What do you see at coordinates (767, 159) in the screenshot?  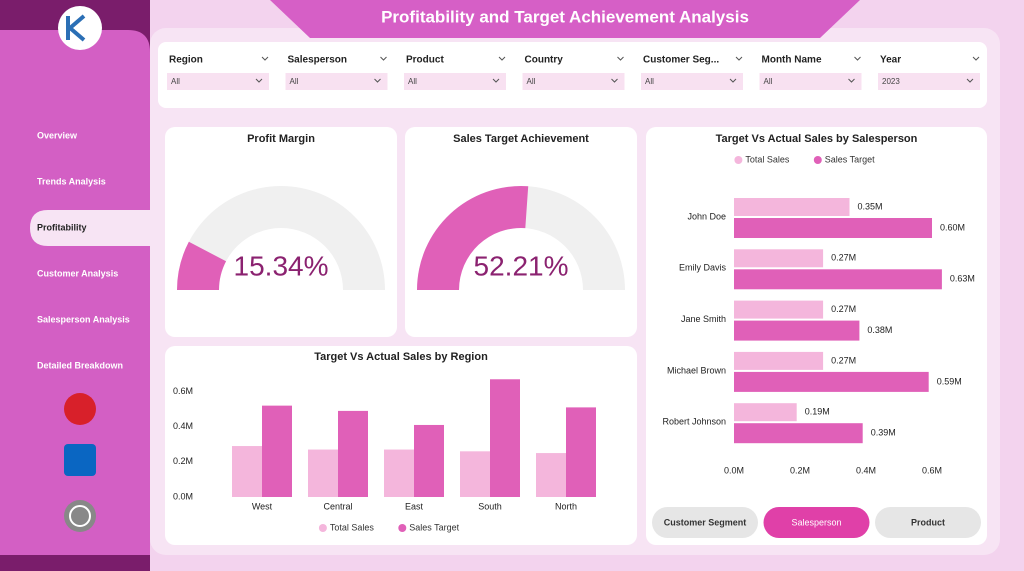 I see `legend-label: Total Sales` at bounding box center [767, 159].